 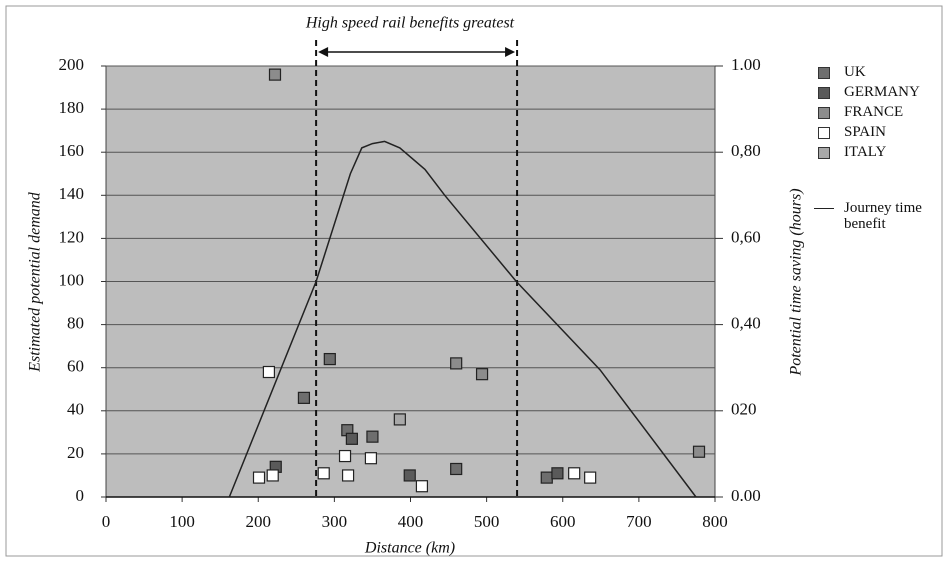 I want to click on y-tick-label: 120, so click(x=72, y=236).